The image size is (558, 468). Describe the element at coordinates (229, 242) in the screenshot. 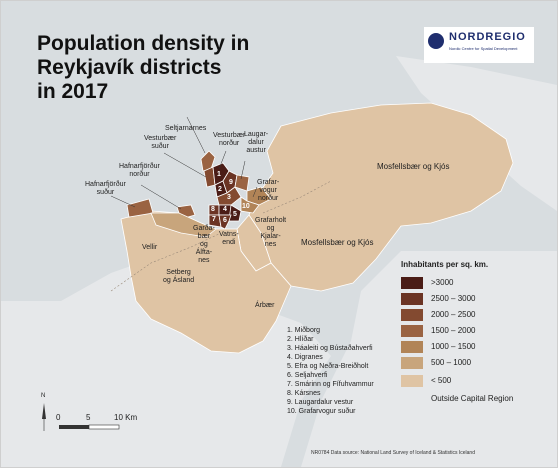

I see `label-line: endi` at that location.